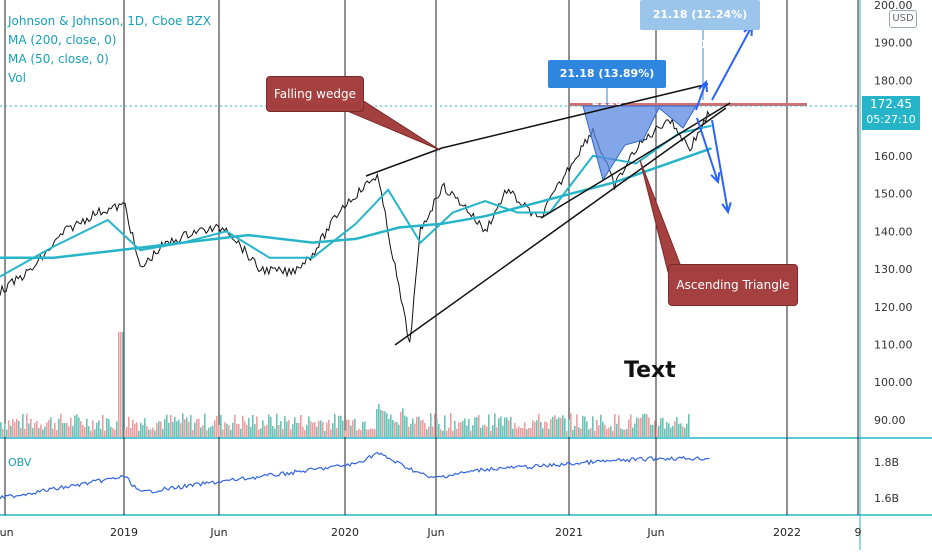  I want to click on ascending-triangle-callout: Ascending Triangle, so click(733, 285).